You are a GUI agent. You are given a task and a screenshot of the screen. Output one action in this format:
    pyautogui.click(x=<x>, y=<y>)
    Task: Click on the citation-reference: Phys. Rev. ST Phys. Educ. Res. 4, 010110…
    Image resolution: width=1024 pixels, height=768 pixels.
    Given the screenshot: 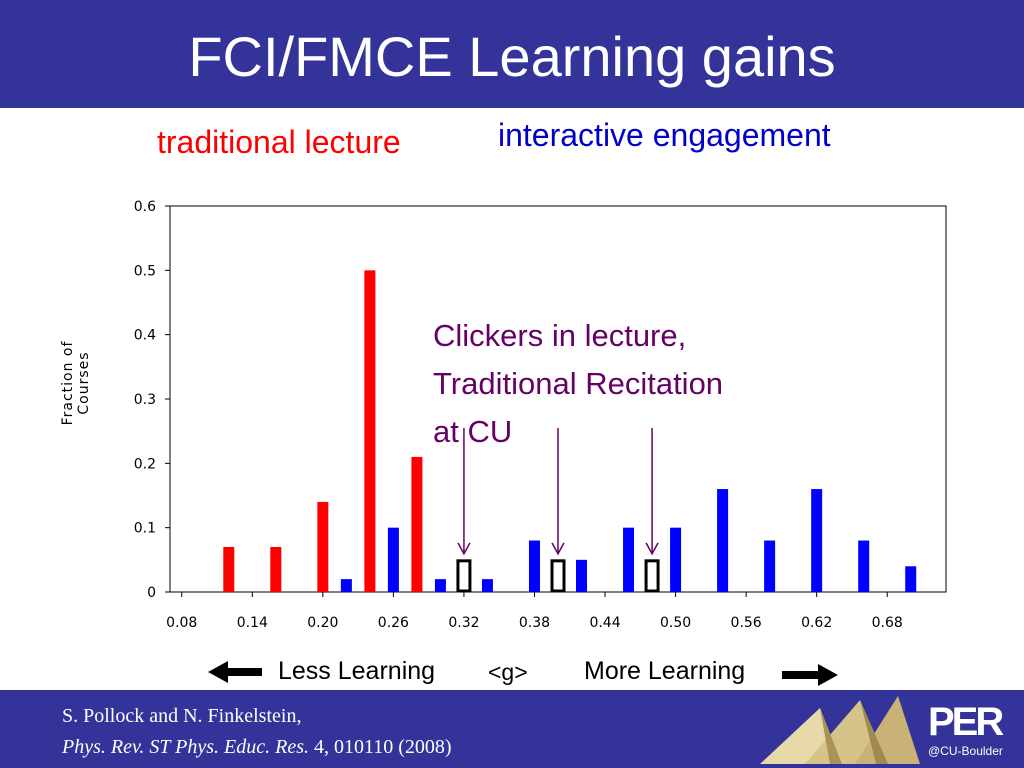 What is the action you would take?
    pyautogui.click(x=257, y=747)
    